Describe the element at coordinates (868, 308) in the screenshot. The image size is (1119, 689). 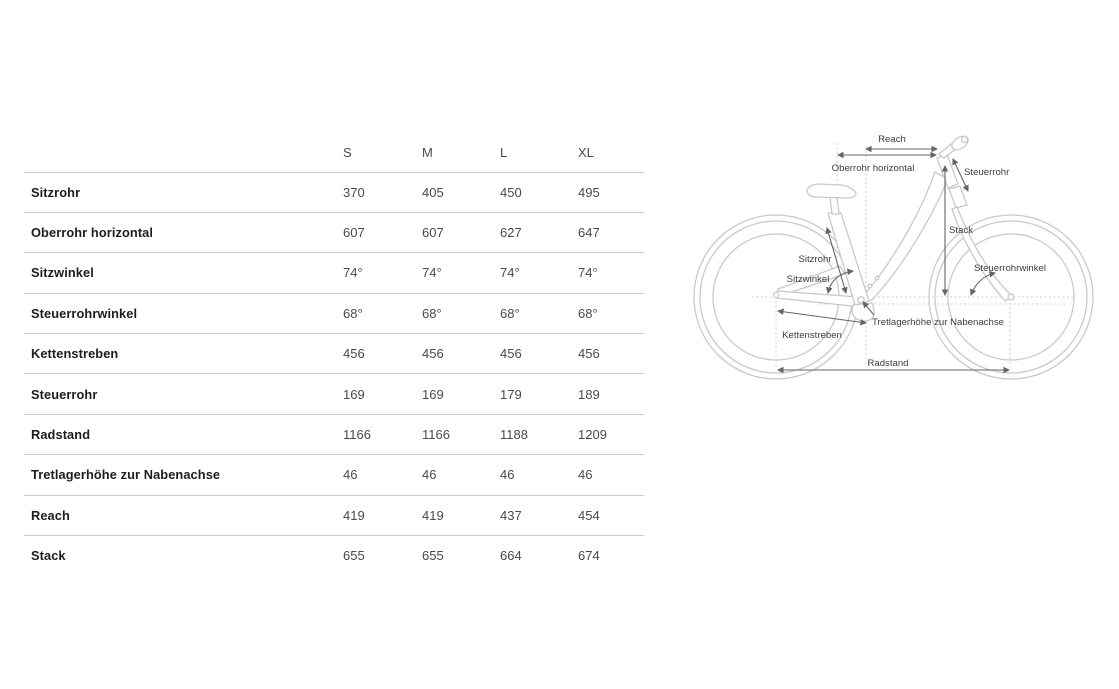
I see `tretlagerhoehe-arrow` at that location.